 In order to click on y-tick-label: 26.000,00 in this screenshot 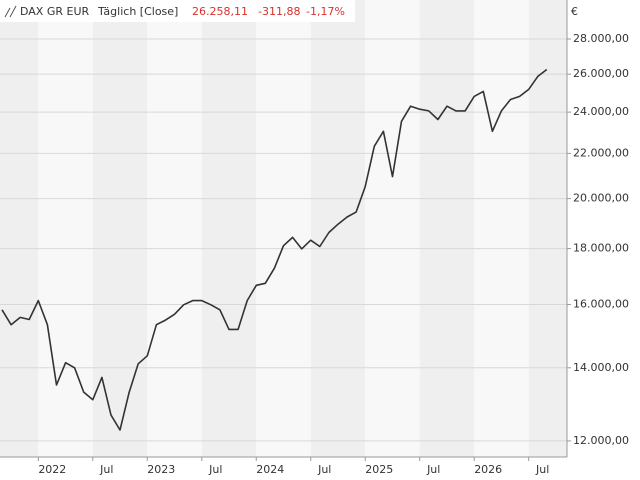, I will do `click(601, 73)`.